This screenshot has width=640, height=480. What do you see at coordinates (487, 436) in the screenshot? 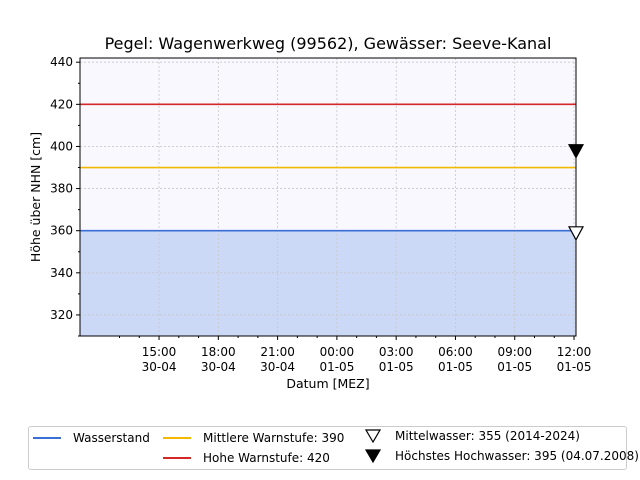
I see `legend-label: Mittelwasser: 355 (2014-2024)` at bounding box center [487, 436].